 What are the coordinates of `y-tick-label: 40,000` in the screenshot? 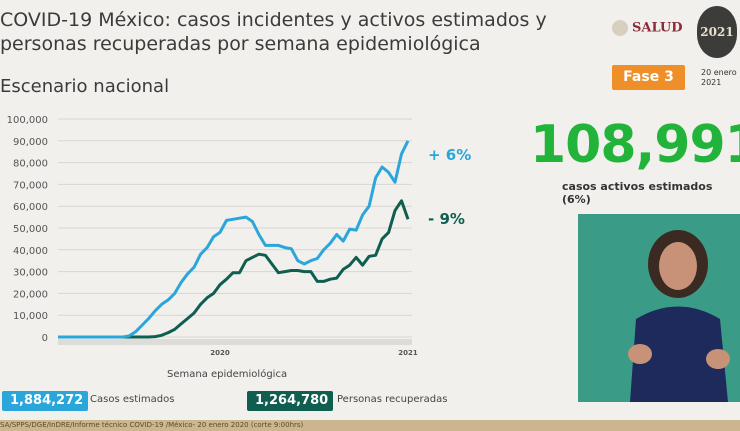 It's located at (30, 251).